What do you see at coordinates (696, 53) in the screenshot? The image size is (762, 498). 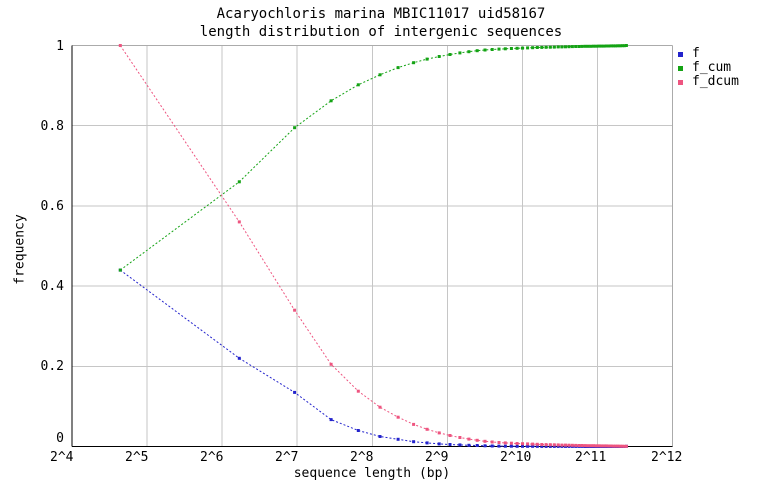 I see `legend-label: f` at bounding box center [696, 53].